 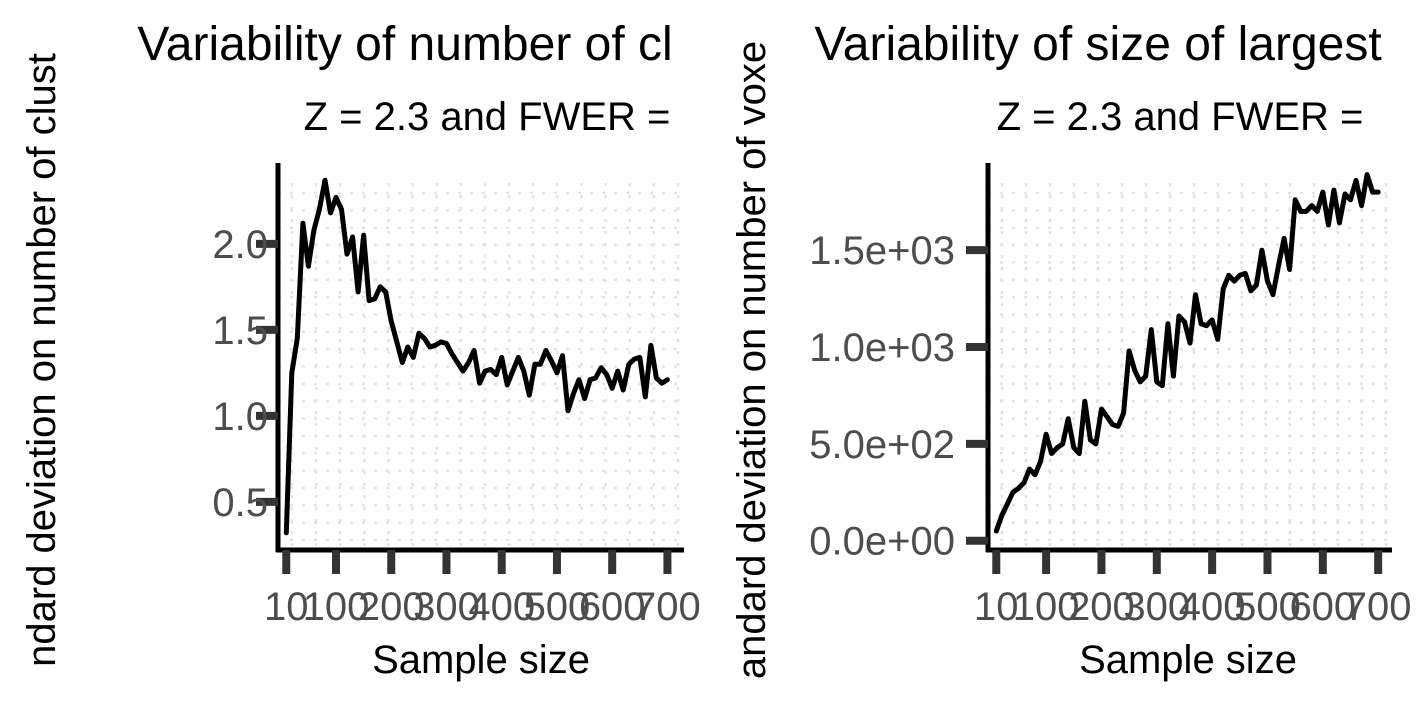 I want to click on y-tick-label: 2.0, so click(x=240, y=245).